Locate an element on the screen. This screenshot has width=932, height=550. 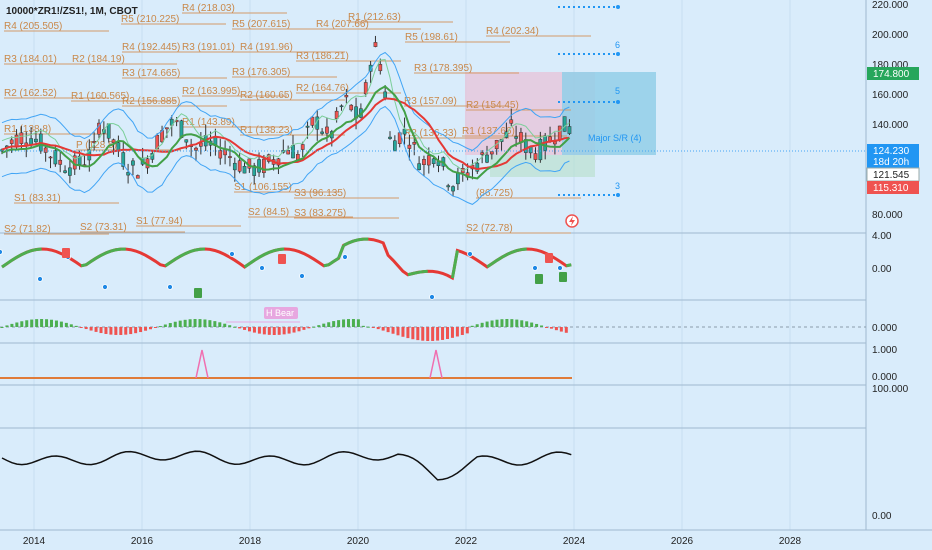
pane-axis-label-histogram: 0.000 is located at coordinates (884, 328).